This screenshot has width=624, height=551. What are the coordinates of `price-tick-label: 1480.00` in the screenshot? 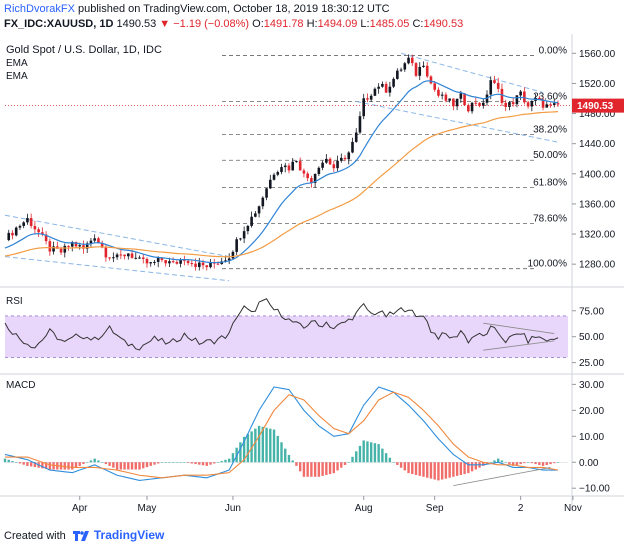 It's located at (597, 114).